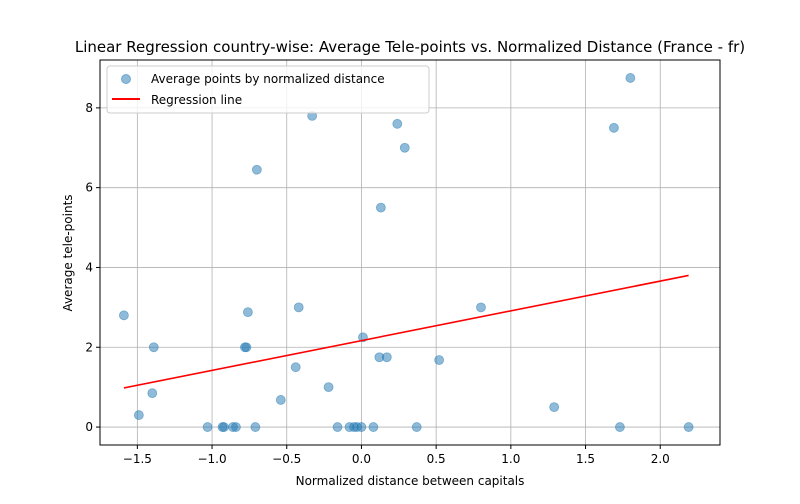 Image resolution: width=800 pixels, height=504 pixels. Describe the element at coordinates (89, 267) in the screenshot. I see `y-tick-label: 4` at that location.